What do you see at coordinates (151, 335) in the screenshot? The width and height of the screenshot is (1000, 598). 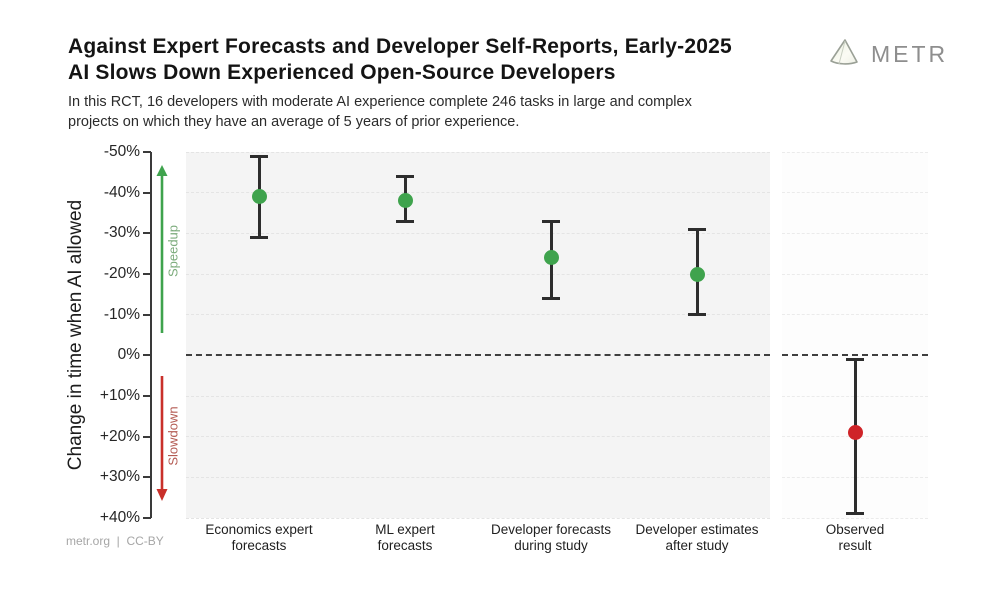 I see `y-axis-line` at bounding box center [151, 335].